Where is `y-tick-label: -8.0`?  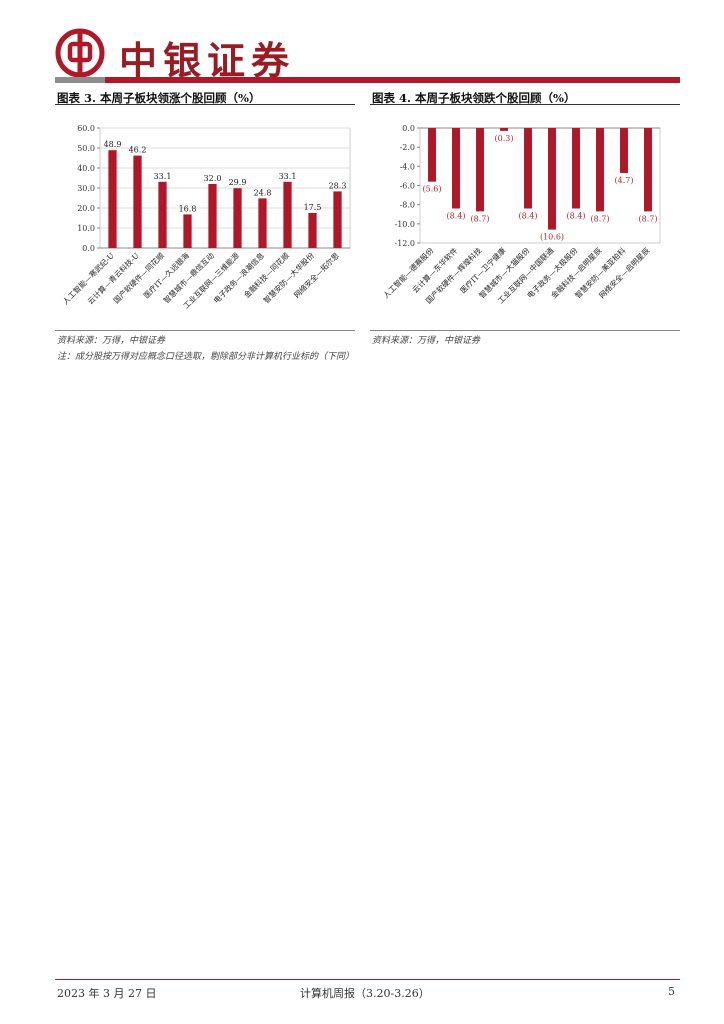
y-tick-label: -8.0 is located at coordinates (407, 205).